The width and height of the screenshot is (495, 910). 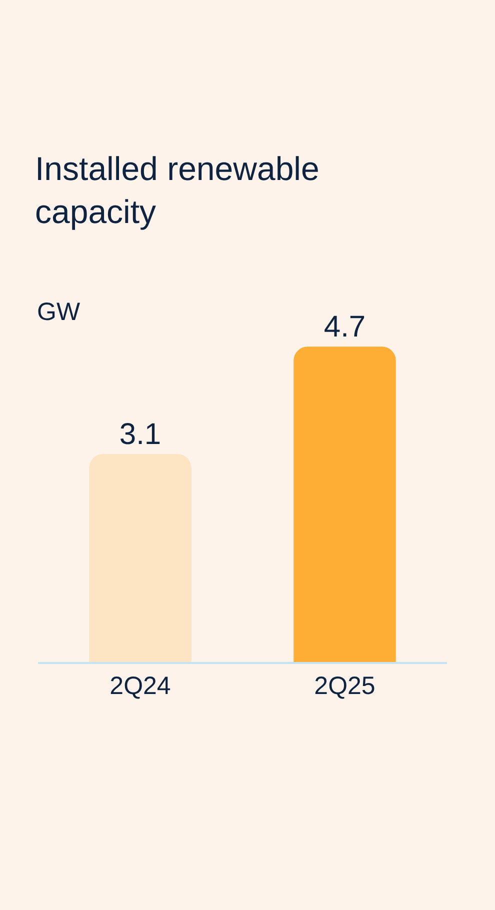 What do you see at coordinates (345, 327) in the screenshot?
I see `data-label: 4.7` at bounding box center [345, 327].